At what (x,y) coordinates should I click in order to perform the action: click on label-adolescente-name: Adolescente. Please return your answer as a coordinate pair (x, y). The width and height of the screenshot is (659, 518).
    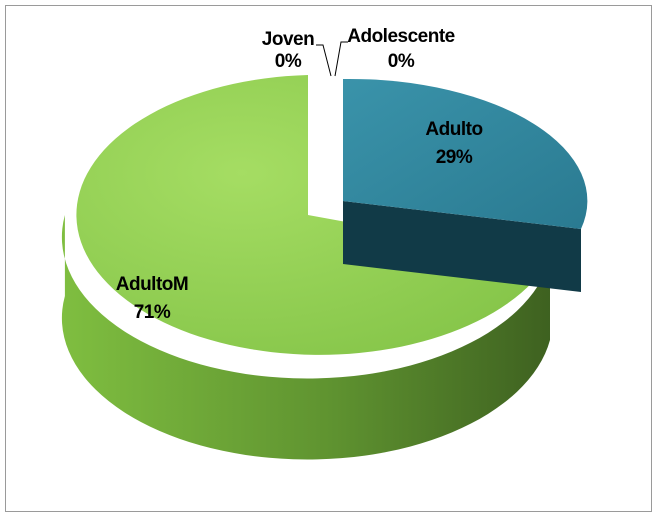
    Looking at the image, I should click on (400, 36).